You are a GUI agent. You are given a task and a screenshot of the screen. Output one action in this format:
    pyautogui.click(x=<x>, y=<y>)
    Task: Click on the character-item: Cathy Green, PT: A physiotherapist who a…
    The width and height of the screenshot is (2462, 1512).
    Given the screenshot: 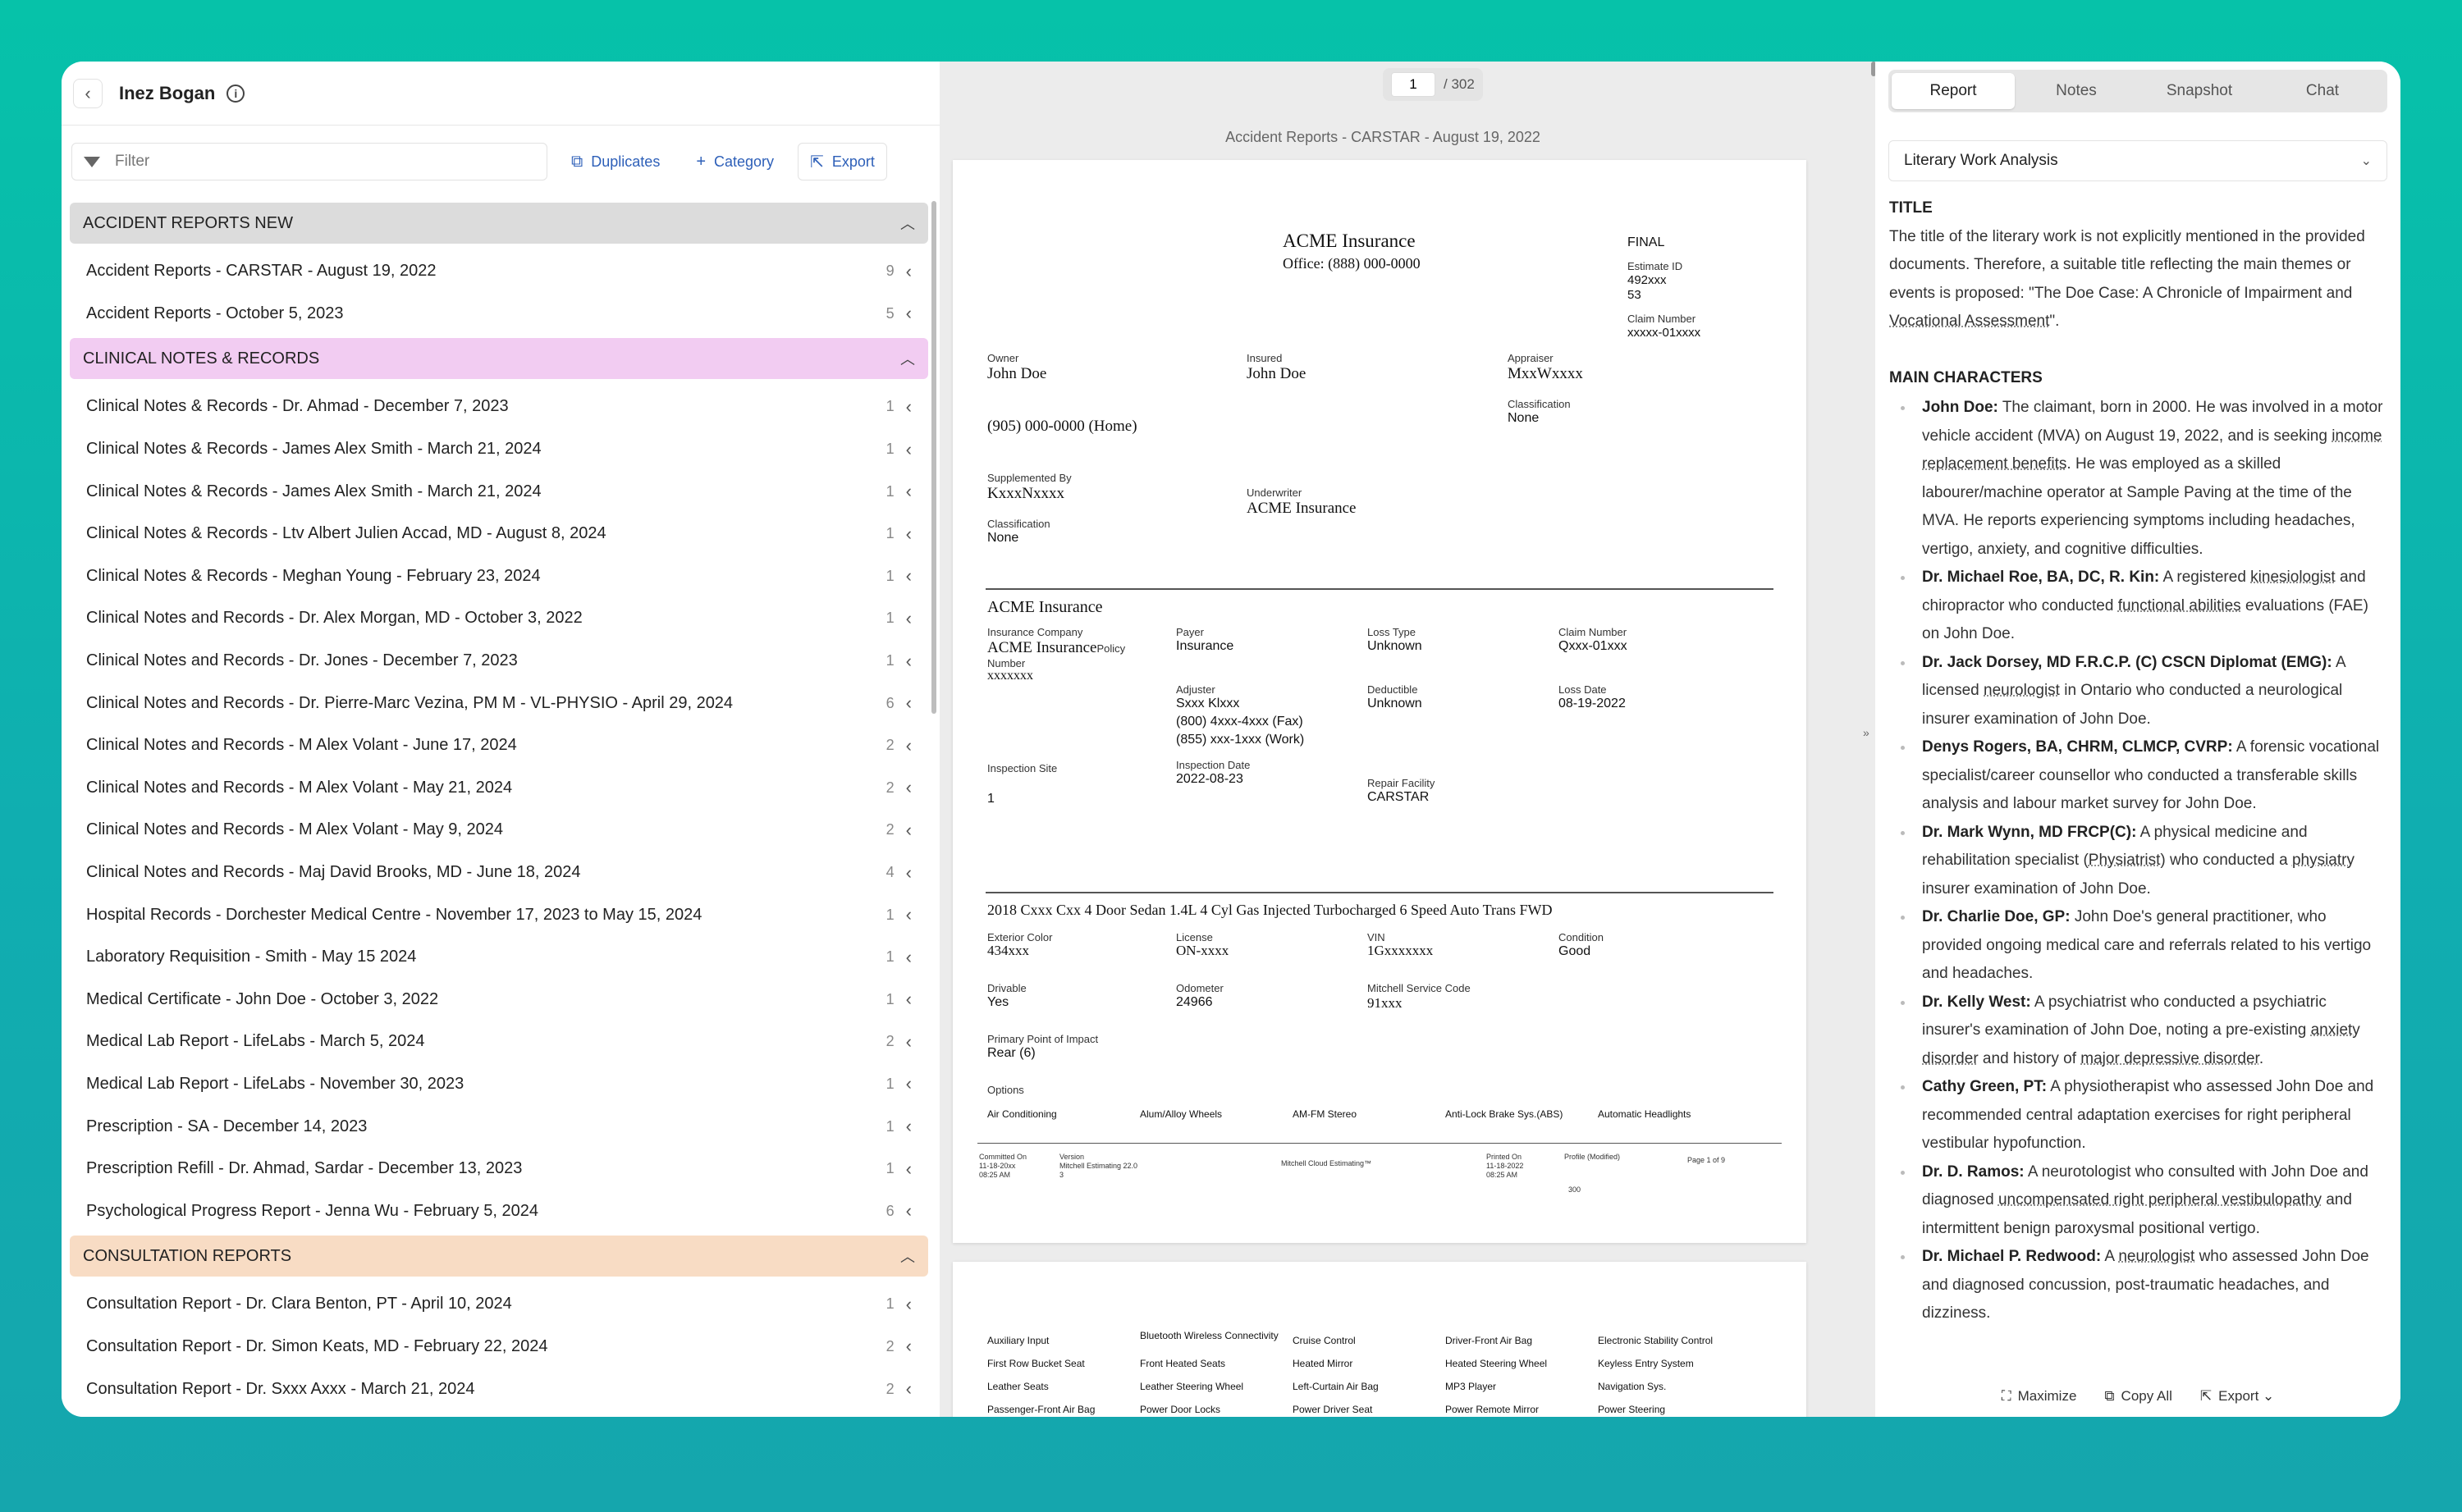 What is the action you would take?
    pyautogui.click(x=2137, y=1115)
    